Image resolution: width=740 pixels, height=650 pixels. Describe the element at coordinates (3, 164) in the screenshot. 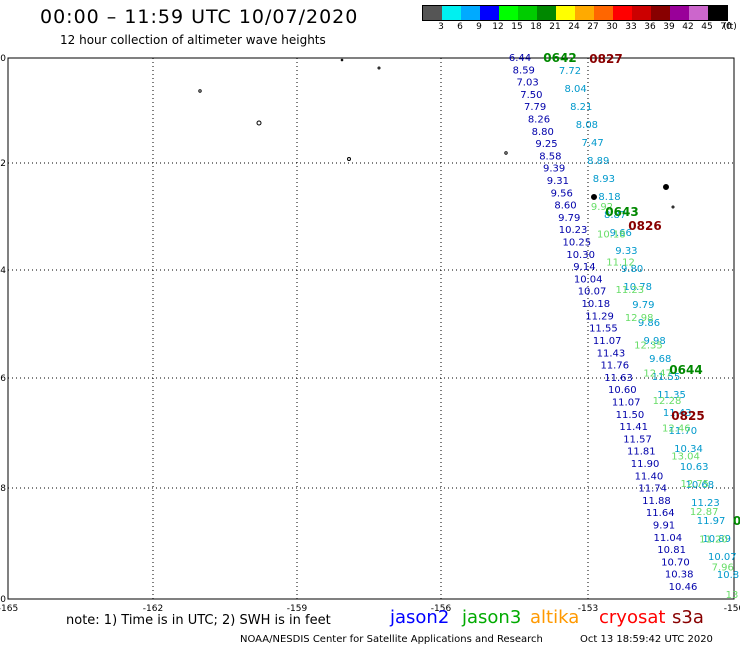

I see `latitude-tick-label: -22` at that location.